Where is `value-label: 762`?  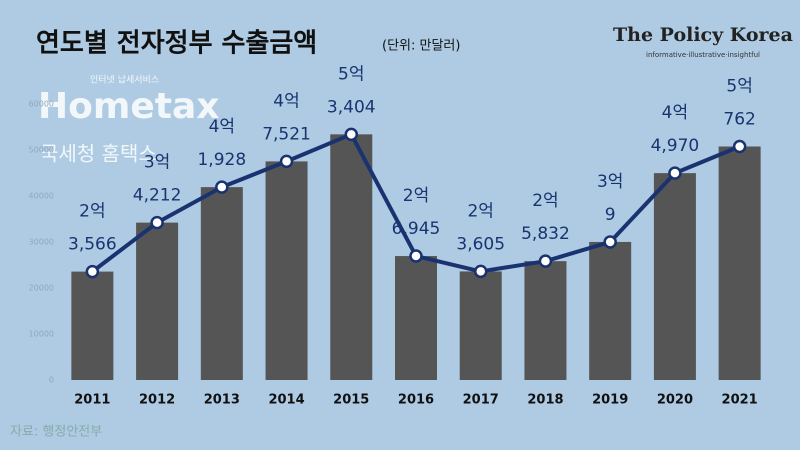
value-label: 762 is located at coordinates (739, 119).